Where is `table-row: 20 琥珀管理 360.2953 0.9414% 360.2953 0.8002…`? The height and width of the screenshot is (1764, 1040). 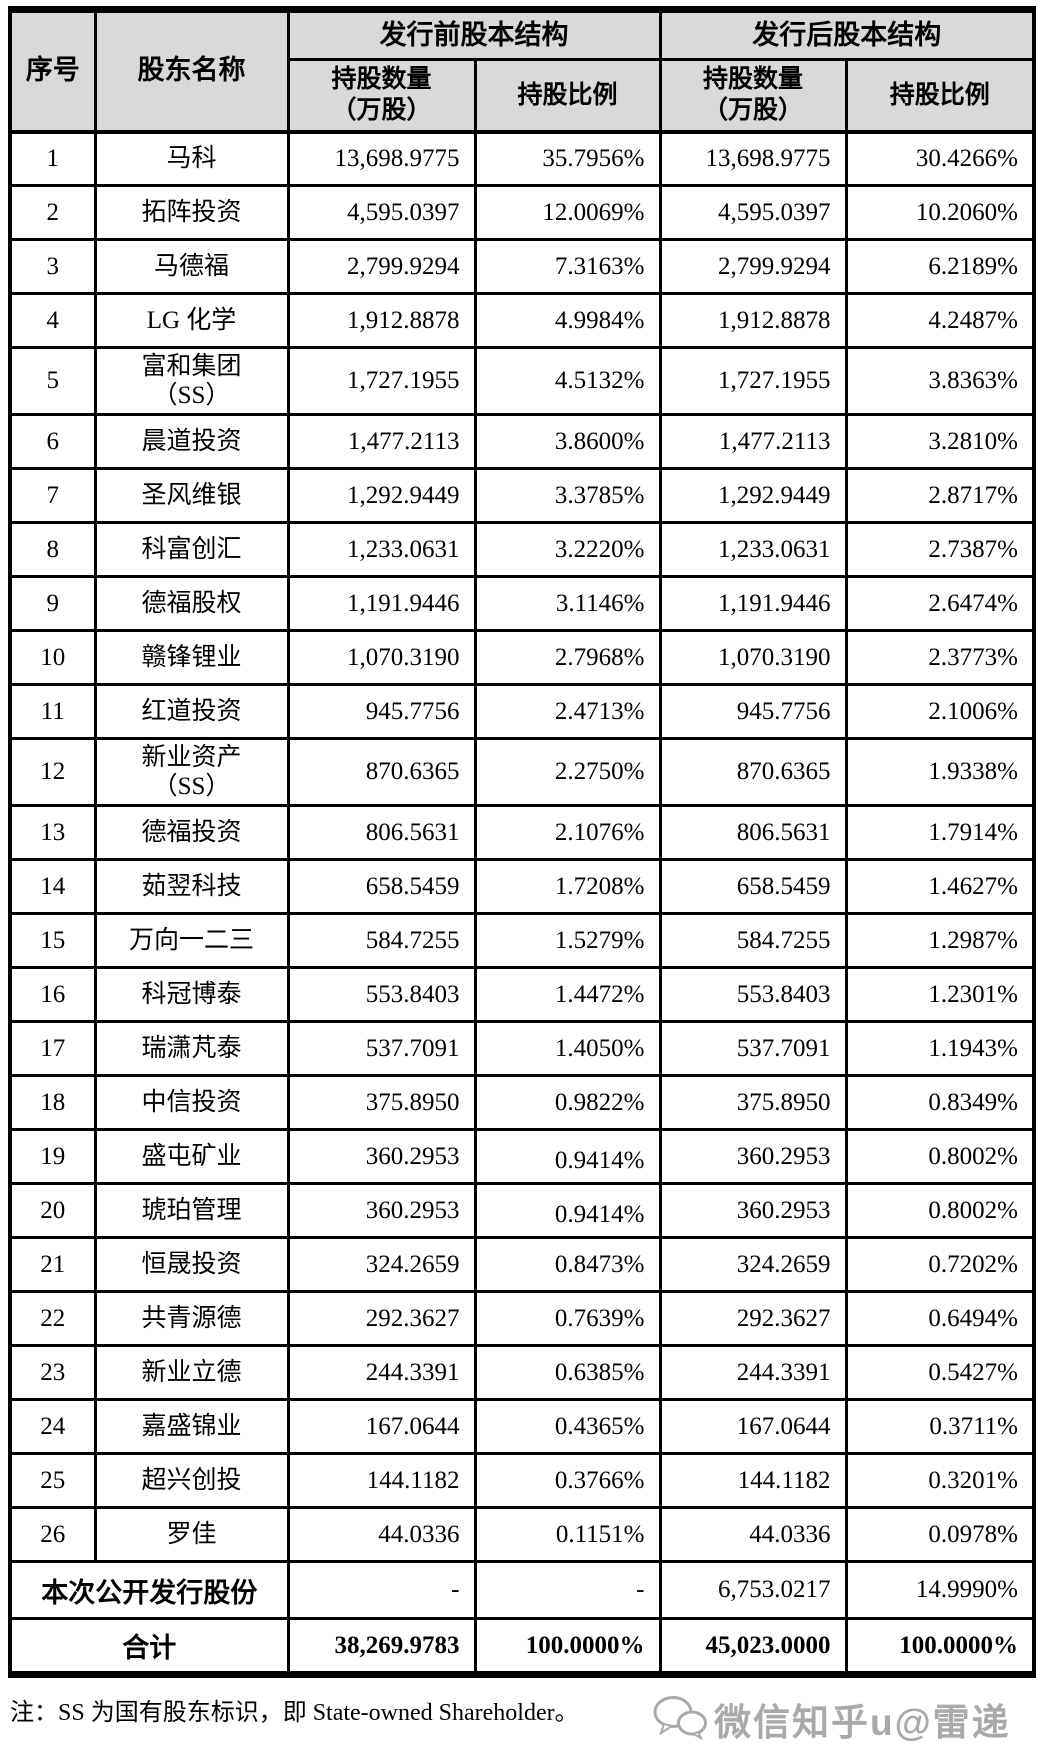 table-row: 20 琥珀管理 360.2953 0.9414% 360.2953 0.8002… is located at coordinates (522, 1210).